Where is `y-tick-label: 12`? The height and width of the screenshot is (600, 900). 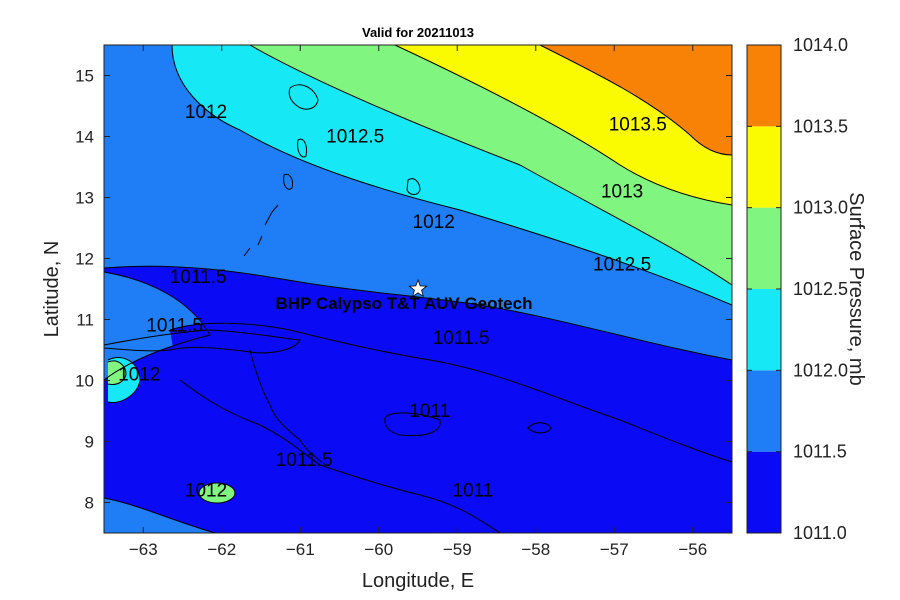 y-tick-label: 12 is located at coordinates (84, 259).